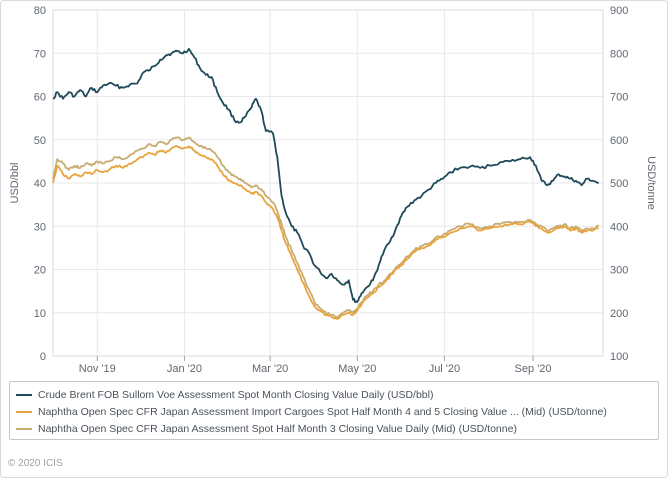  I want to click on y-right-tick-label: 400, so click(619, 227).